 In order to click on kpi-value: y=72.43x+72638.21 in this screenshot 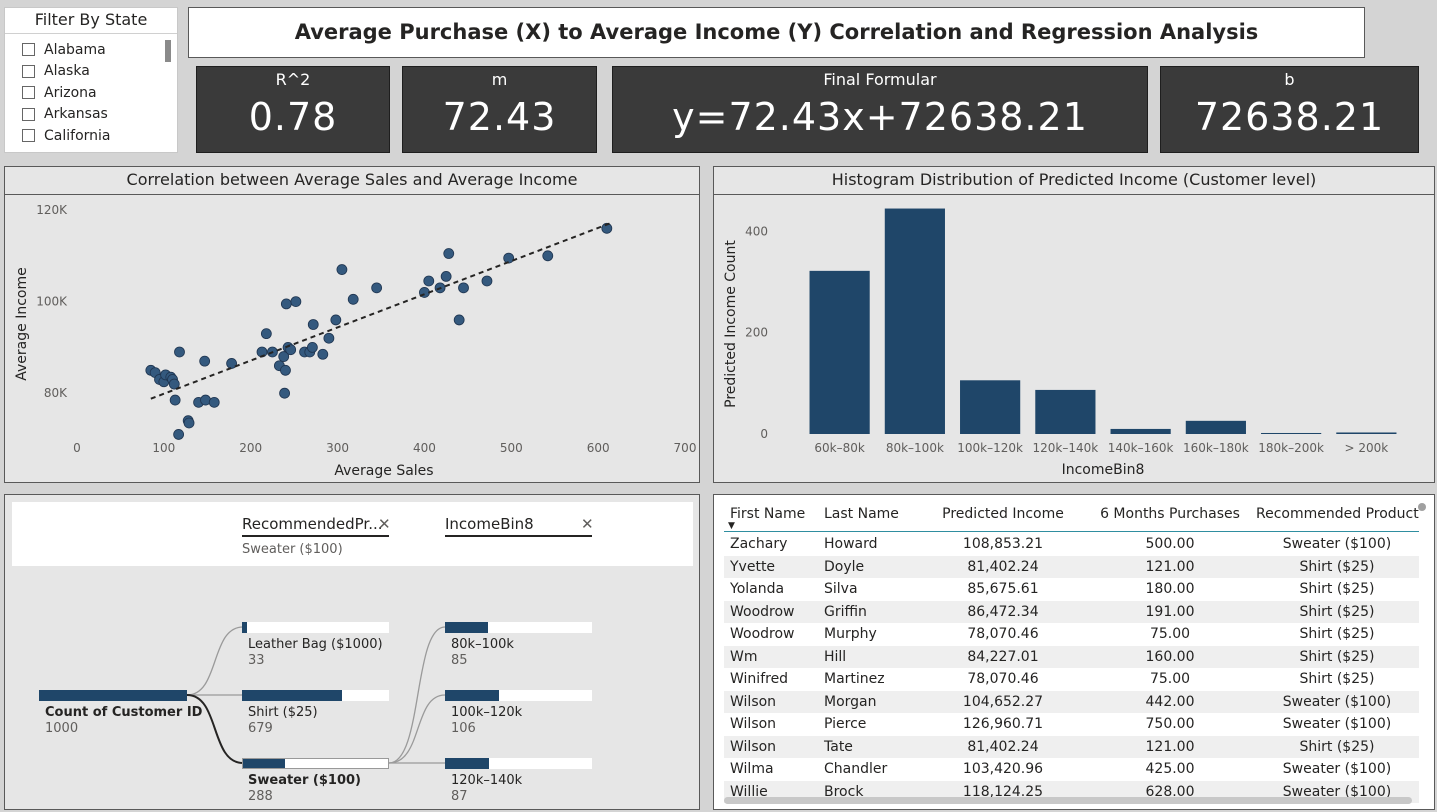, I will do `click(880, 117)`.